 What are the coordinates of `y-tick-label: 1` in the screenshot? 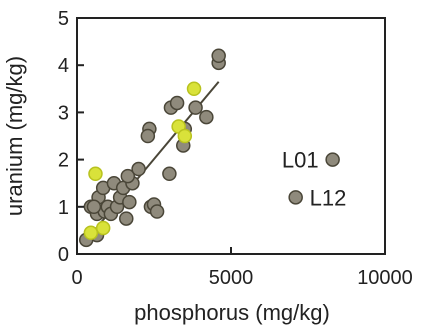 It's located at (63, 208).